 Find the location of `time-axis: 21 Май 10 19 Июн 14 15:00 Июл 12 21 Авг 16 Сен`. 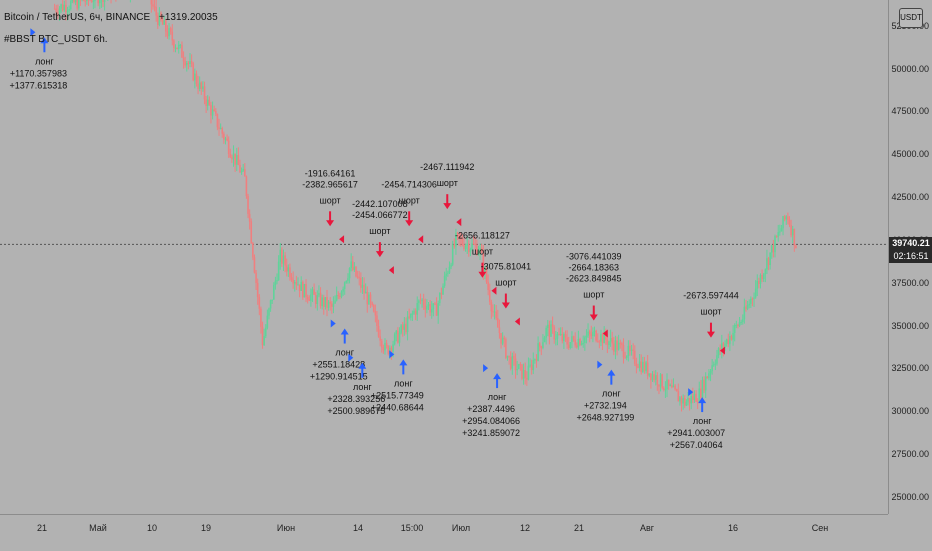

time-axis: 21 Май 10 19 Июн 14 15:00 Июл 12 21 Авг 16 Сен is located at coordinates (444, 532).